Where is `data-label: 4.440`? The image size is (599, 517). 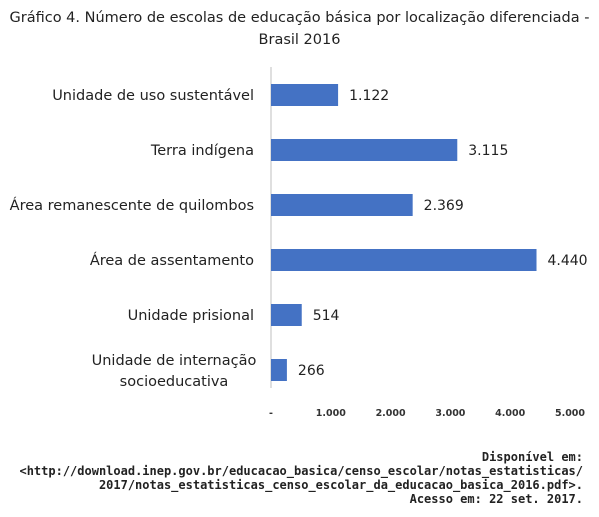 data-label: 4.440 is located at coordinates (568, 261).